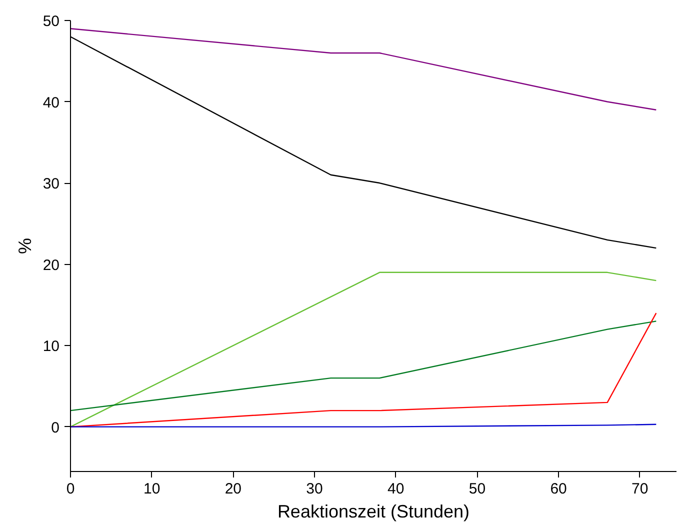  Describe the element at coordinates (51, 103) in the screenshot. I see `y-tick-label: 40` at that location.